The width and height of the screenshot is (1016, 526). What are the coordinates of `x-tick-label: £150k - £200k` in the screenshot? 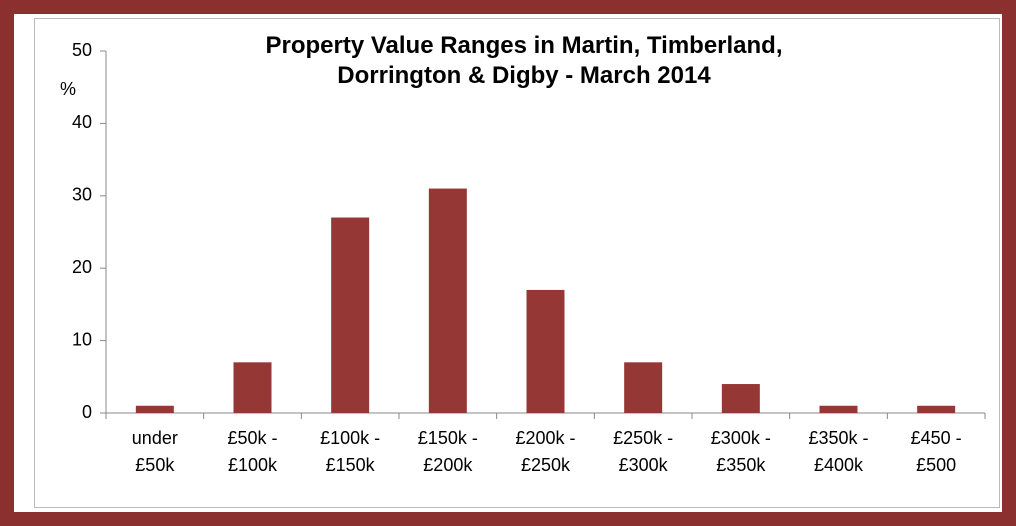 It's located at (447, 451).